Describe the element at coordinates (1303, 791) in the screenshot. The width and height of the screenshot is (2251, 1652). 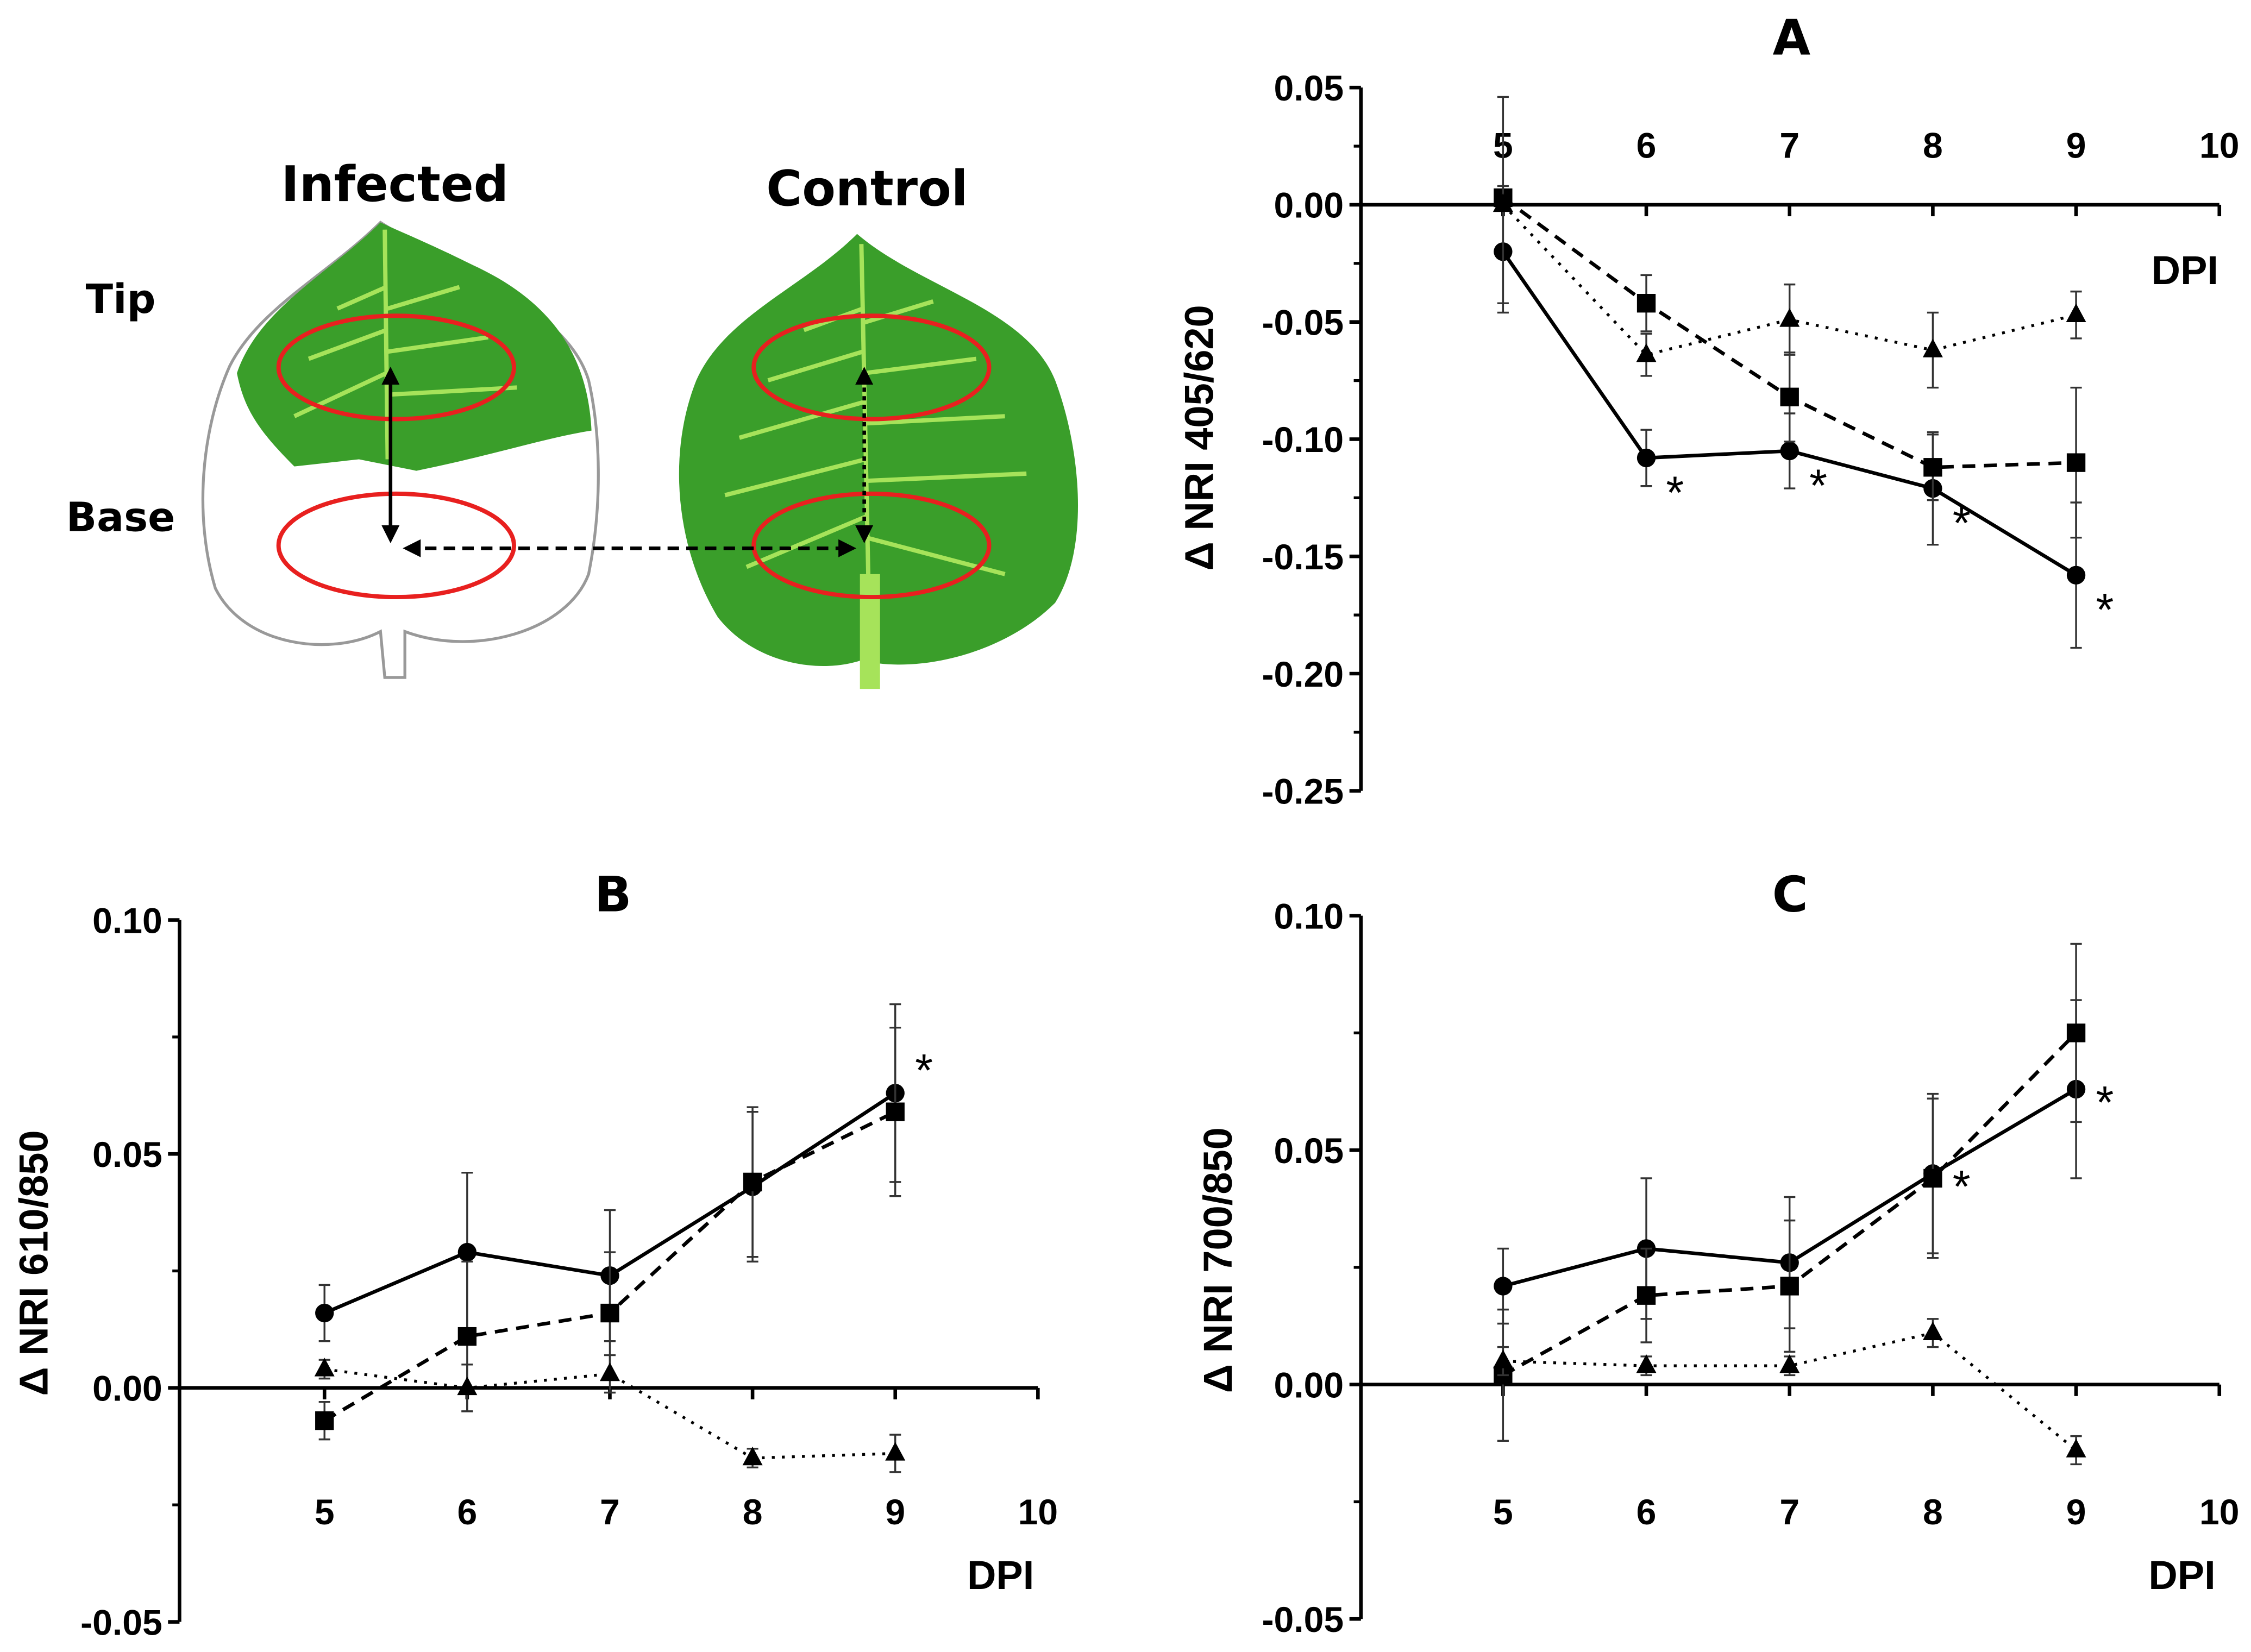
I see `y-tick-label: -0.25` at that location.